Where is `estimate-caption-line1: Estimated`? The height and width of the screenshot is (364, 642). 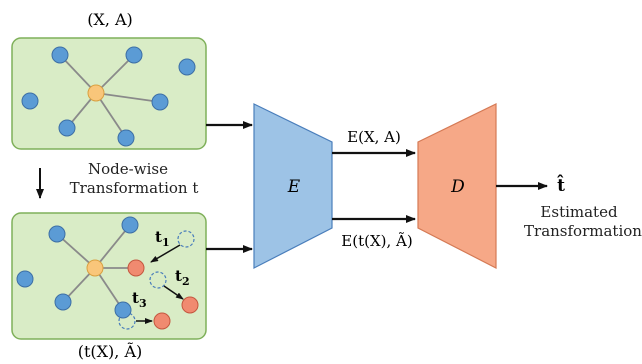 estimate-caption-line1: Estimated is located at coordinates (579, 212).